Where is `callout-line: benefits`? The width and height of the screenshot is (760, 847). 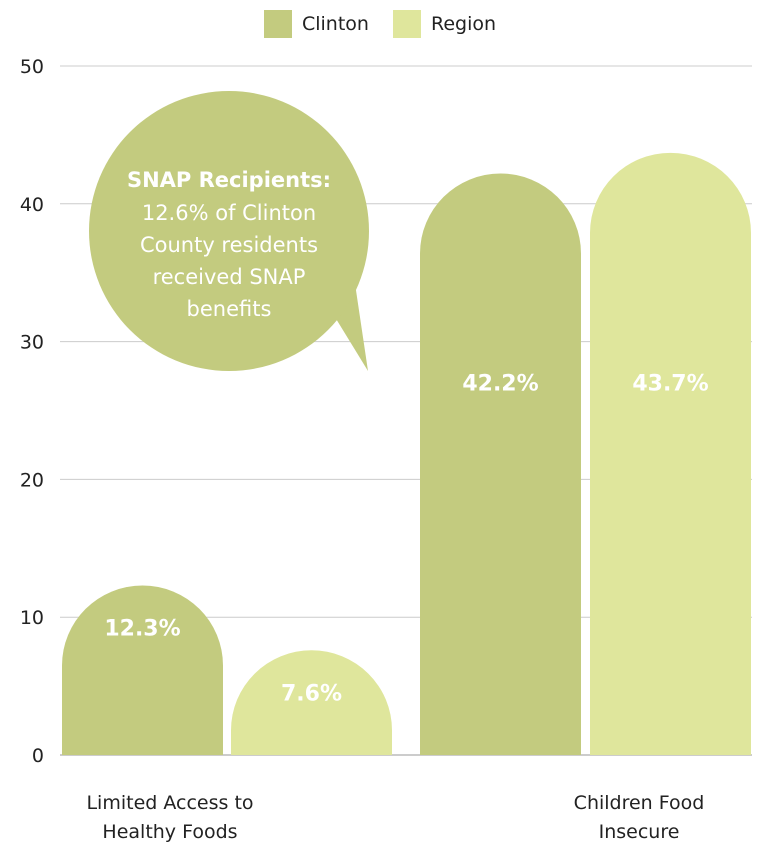 callout-line: benefits is located at coordinates (229, 309).